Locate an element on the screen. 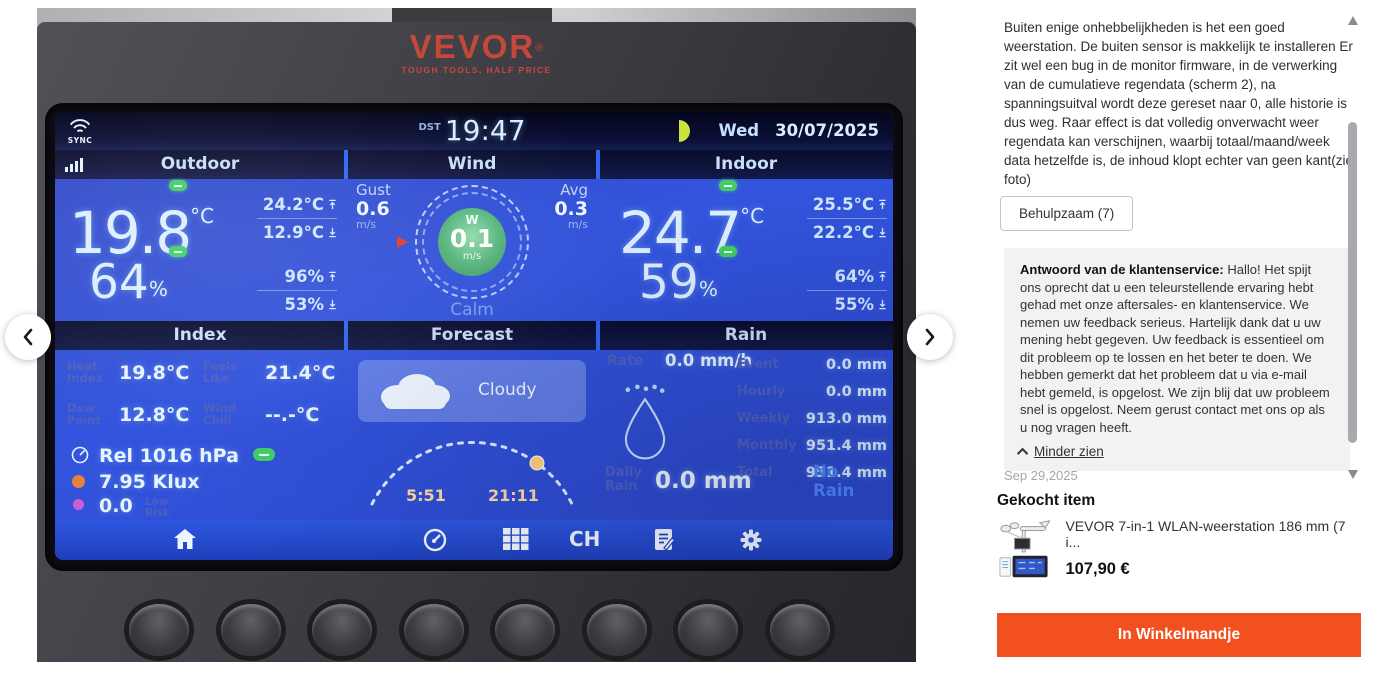  rain-row-label: Hourly is located at coordinates (761, 391).